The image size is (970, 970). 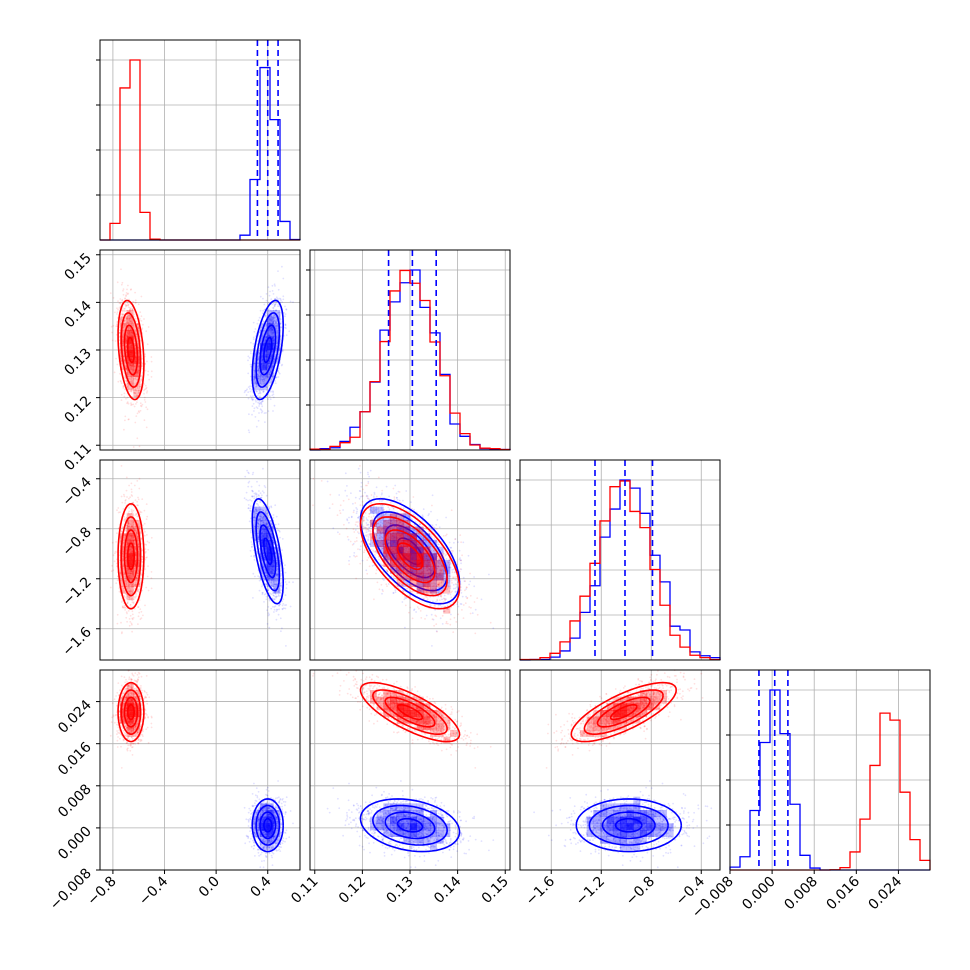 I want to click on x-tick-label-1-1: 0.12, so click(x=352, y=890).